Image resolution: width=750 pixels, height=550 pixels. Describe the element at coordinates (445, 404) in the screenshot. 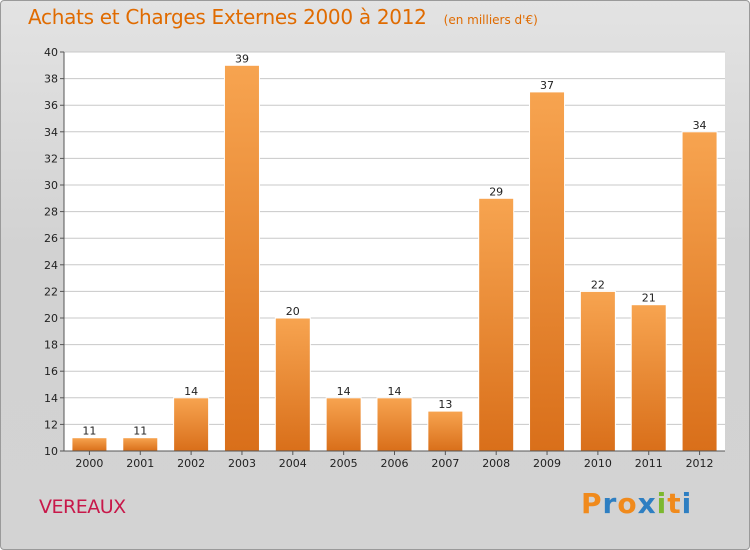

I see `data-label-2007: 13` at that location.